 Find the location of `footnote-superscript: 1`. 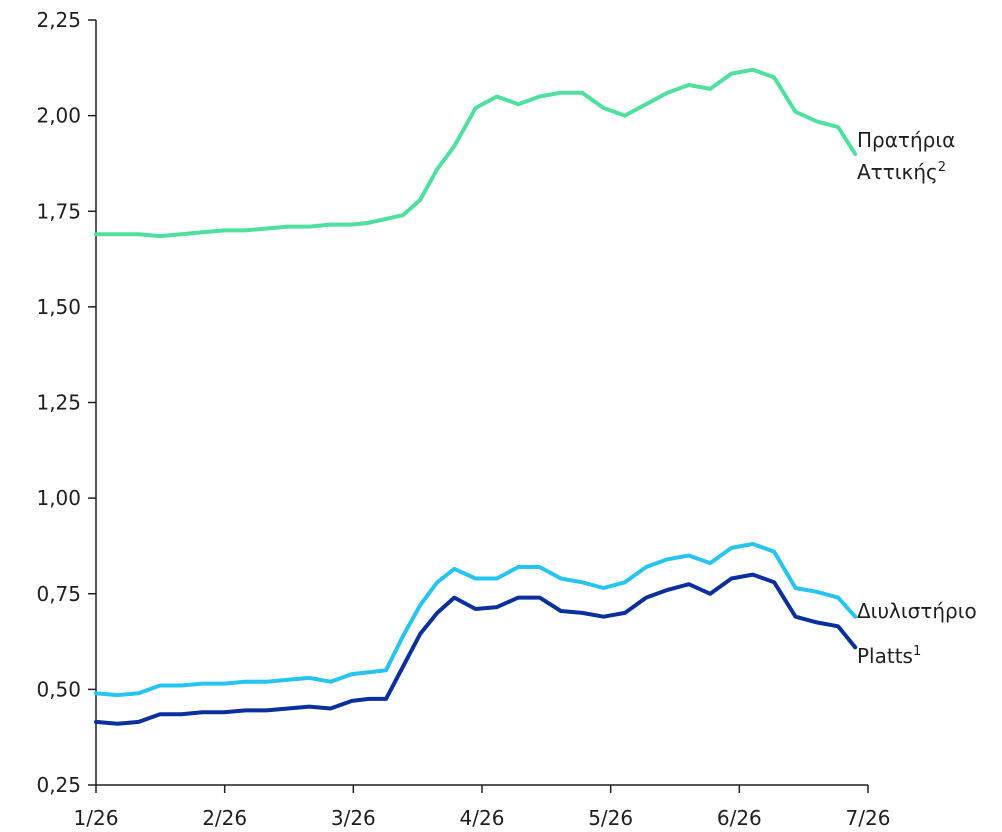

footnote-superscript: 1 is located at coordinates (917, 651).